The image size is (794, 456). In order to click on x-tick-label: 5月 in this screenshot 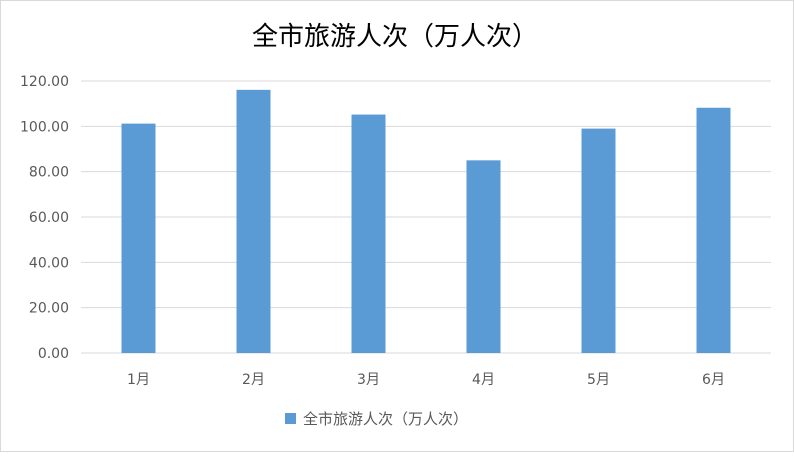, I will do `click(598, 380)`.